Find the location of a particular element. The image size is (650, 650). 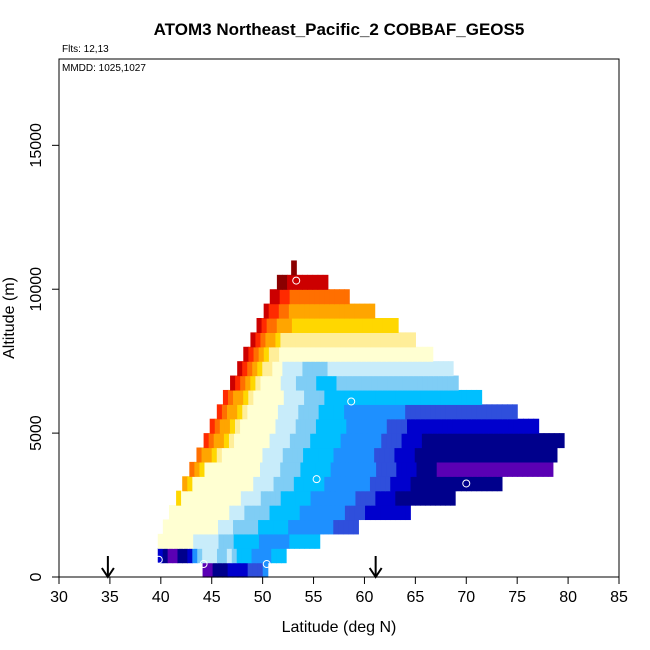

flight-marker is located at coordinates (203, 564).